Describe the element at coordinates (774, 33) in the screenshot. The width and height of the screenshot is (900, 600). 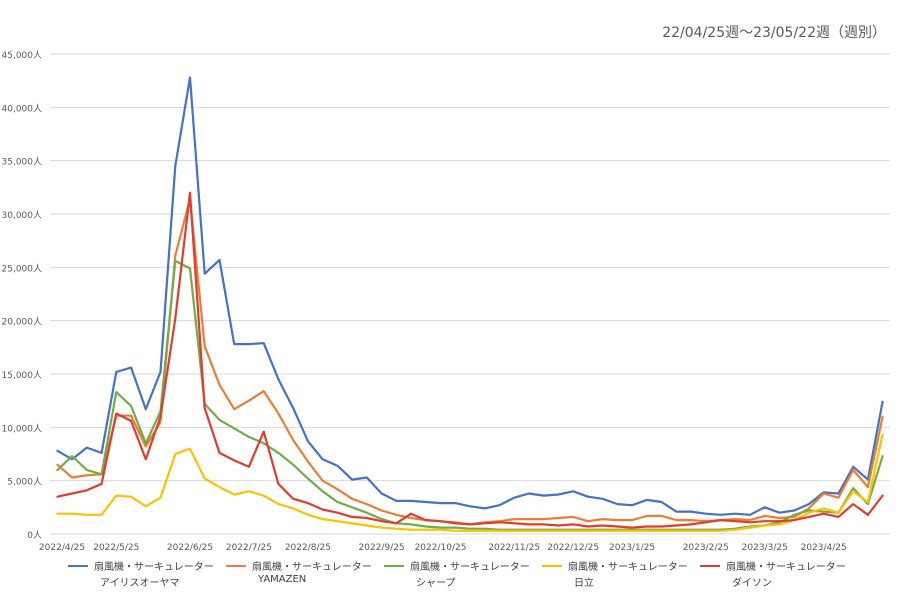
I see `chart-subtitle: 22/04/25週～23/05/22週（週別）` at that location.